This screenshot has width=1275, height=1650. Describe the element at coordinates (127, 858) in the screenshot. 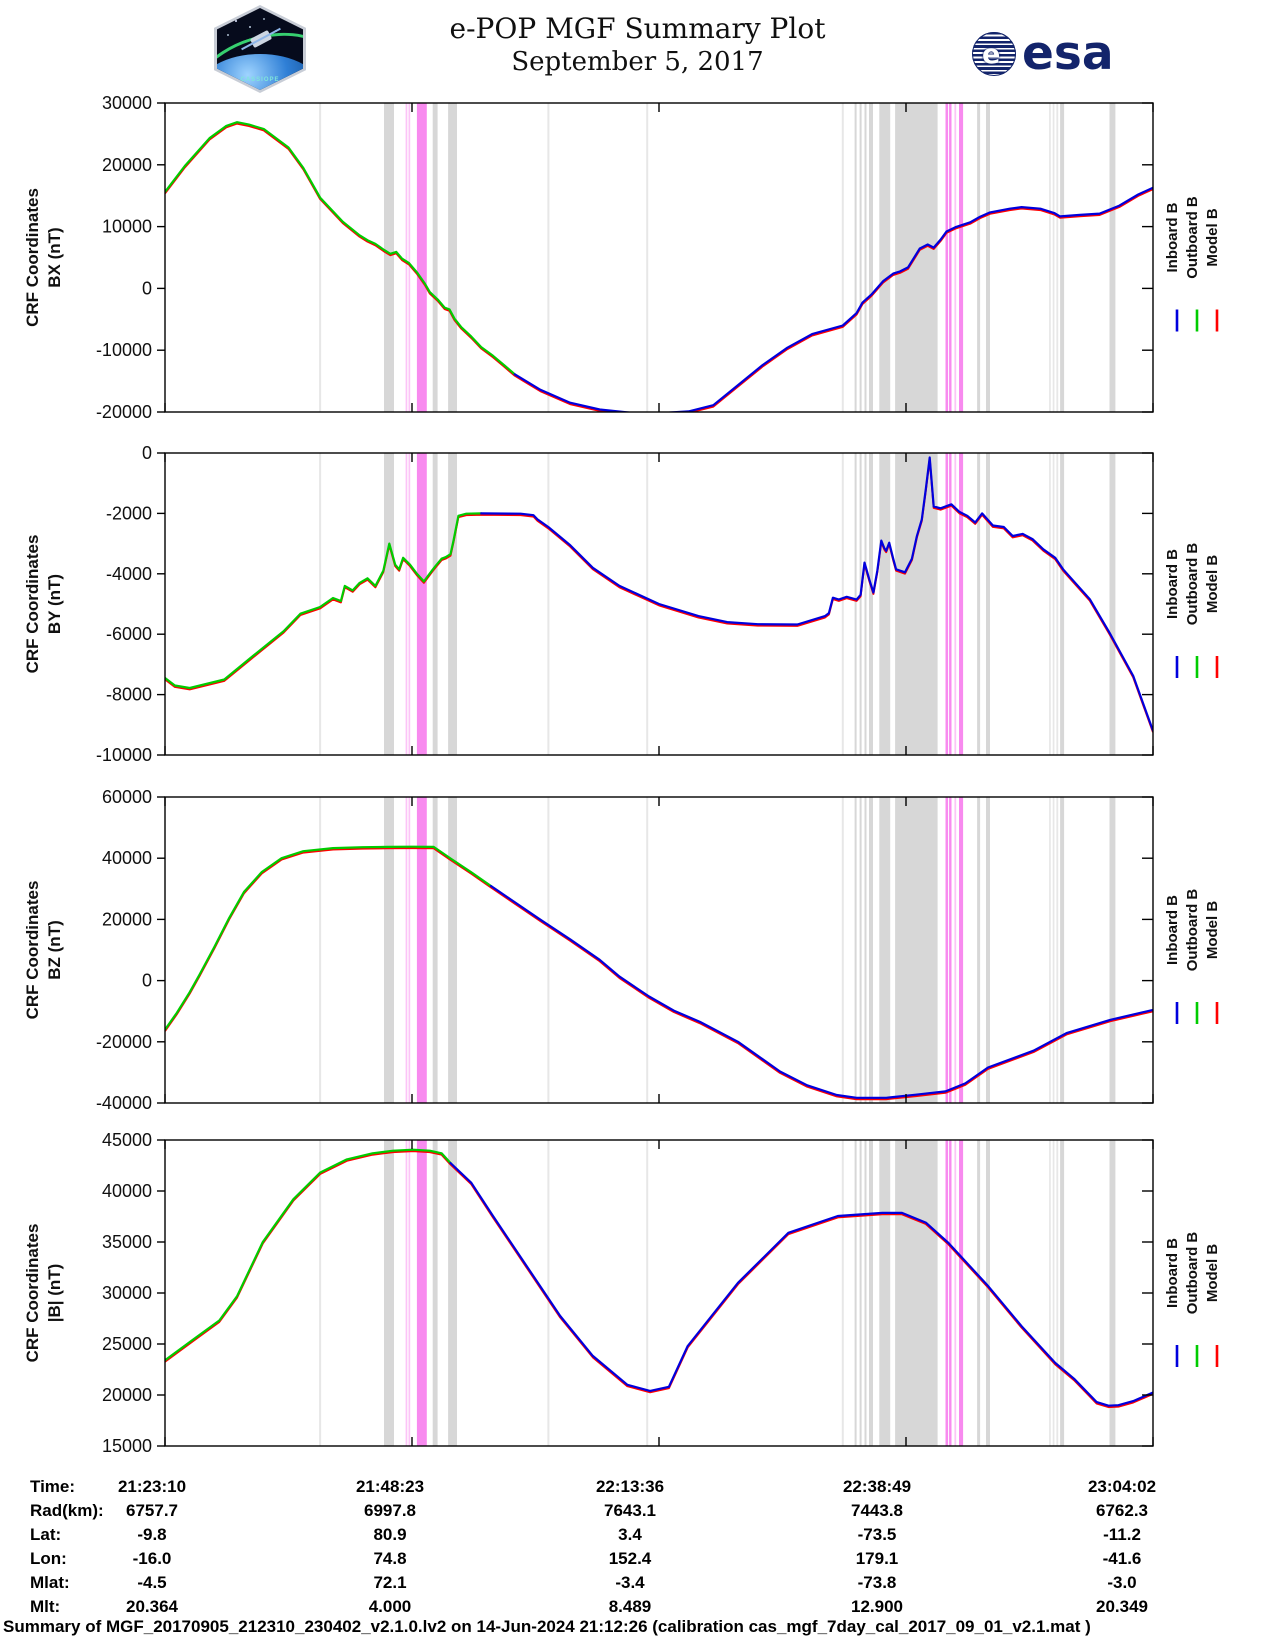

I see `y-tick-label: 40000` at that location.